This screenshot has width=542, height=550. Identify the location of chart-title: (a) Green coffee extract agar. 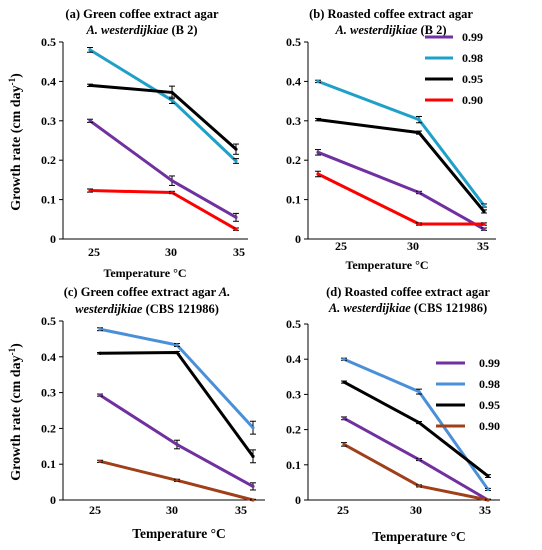
(142, 14).